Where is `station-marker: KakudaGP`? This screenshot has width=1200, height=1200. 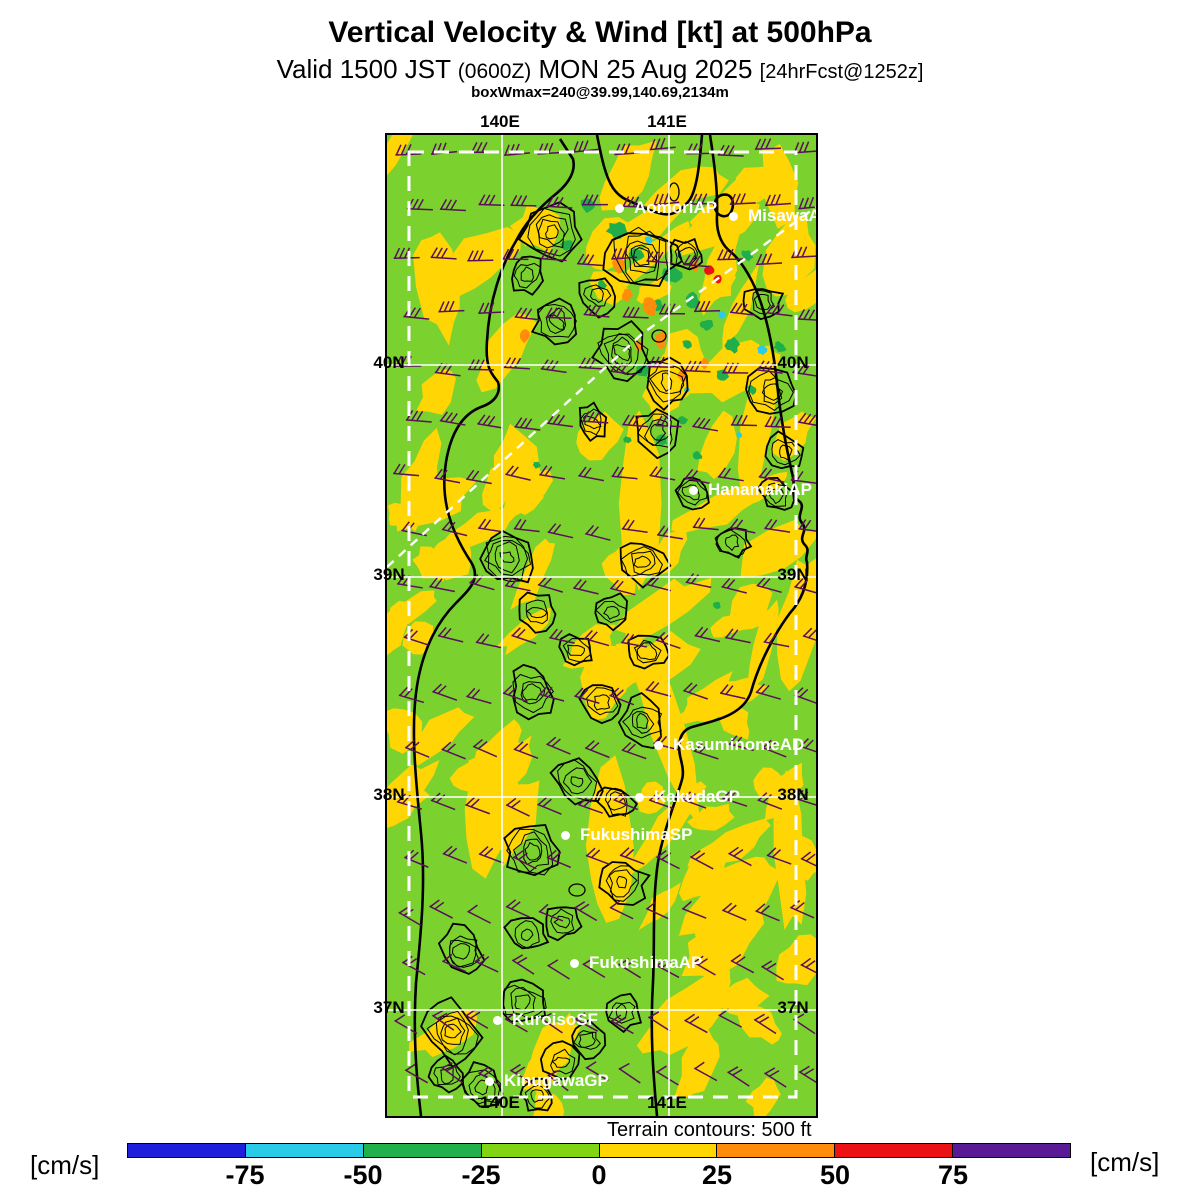
station-marker: KakudaGP is located at coordinates (687, 797).